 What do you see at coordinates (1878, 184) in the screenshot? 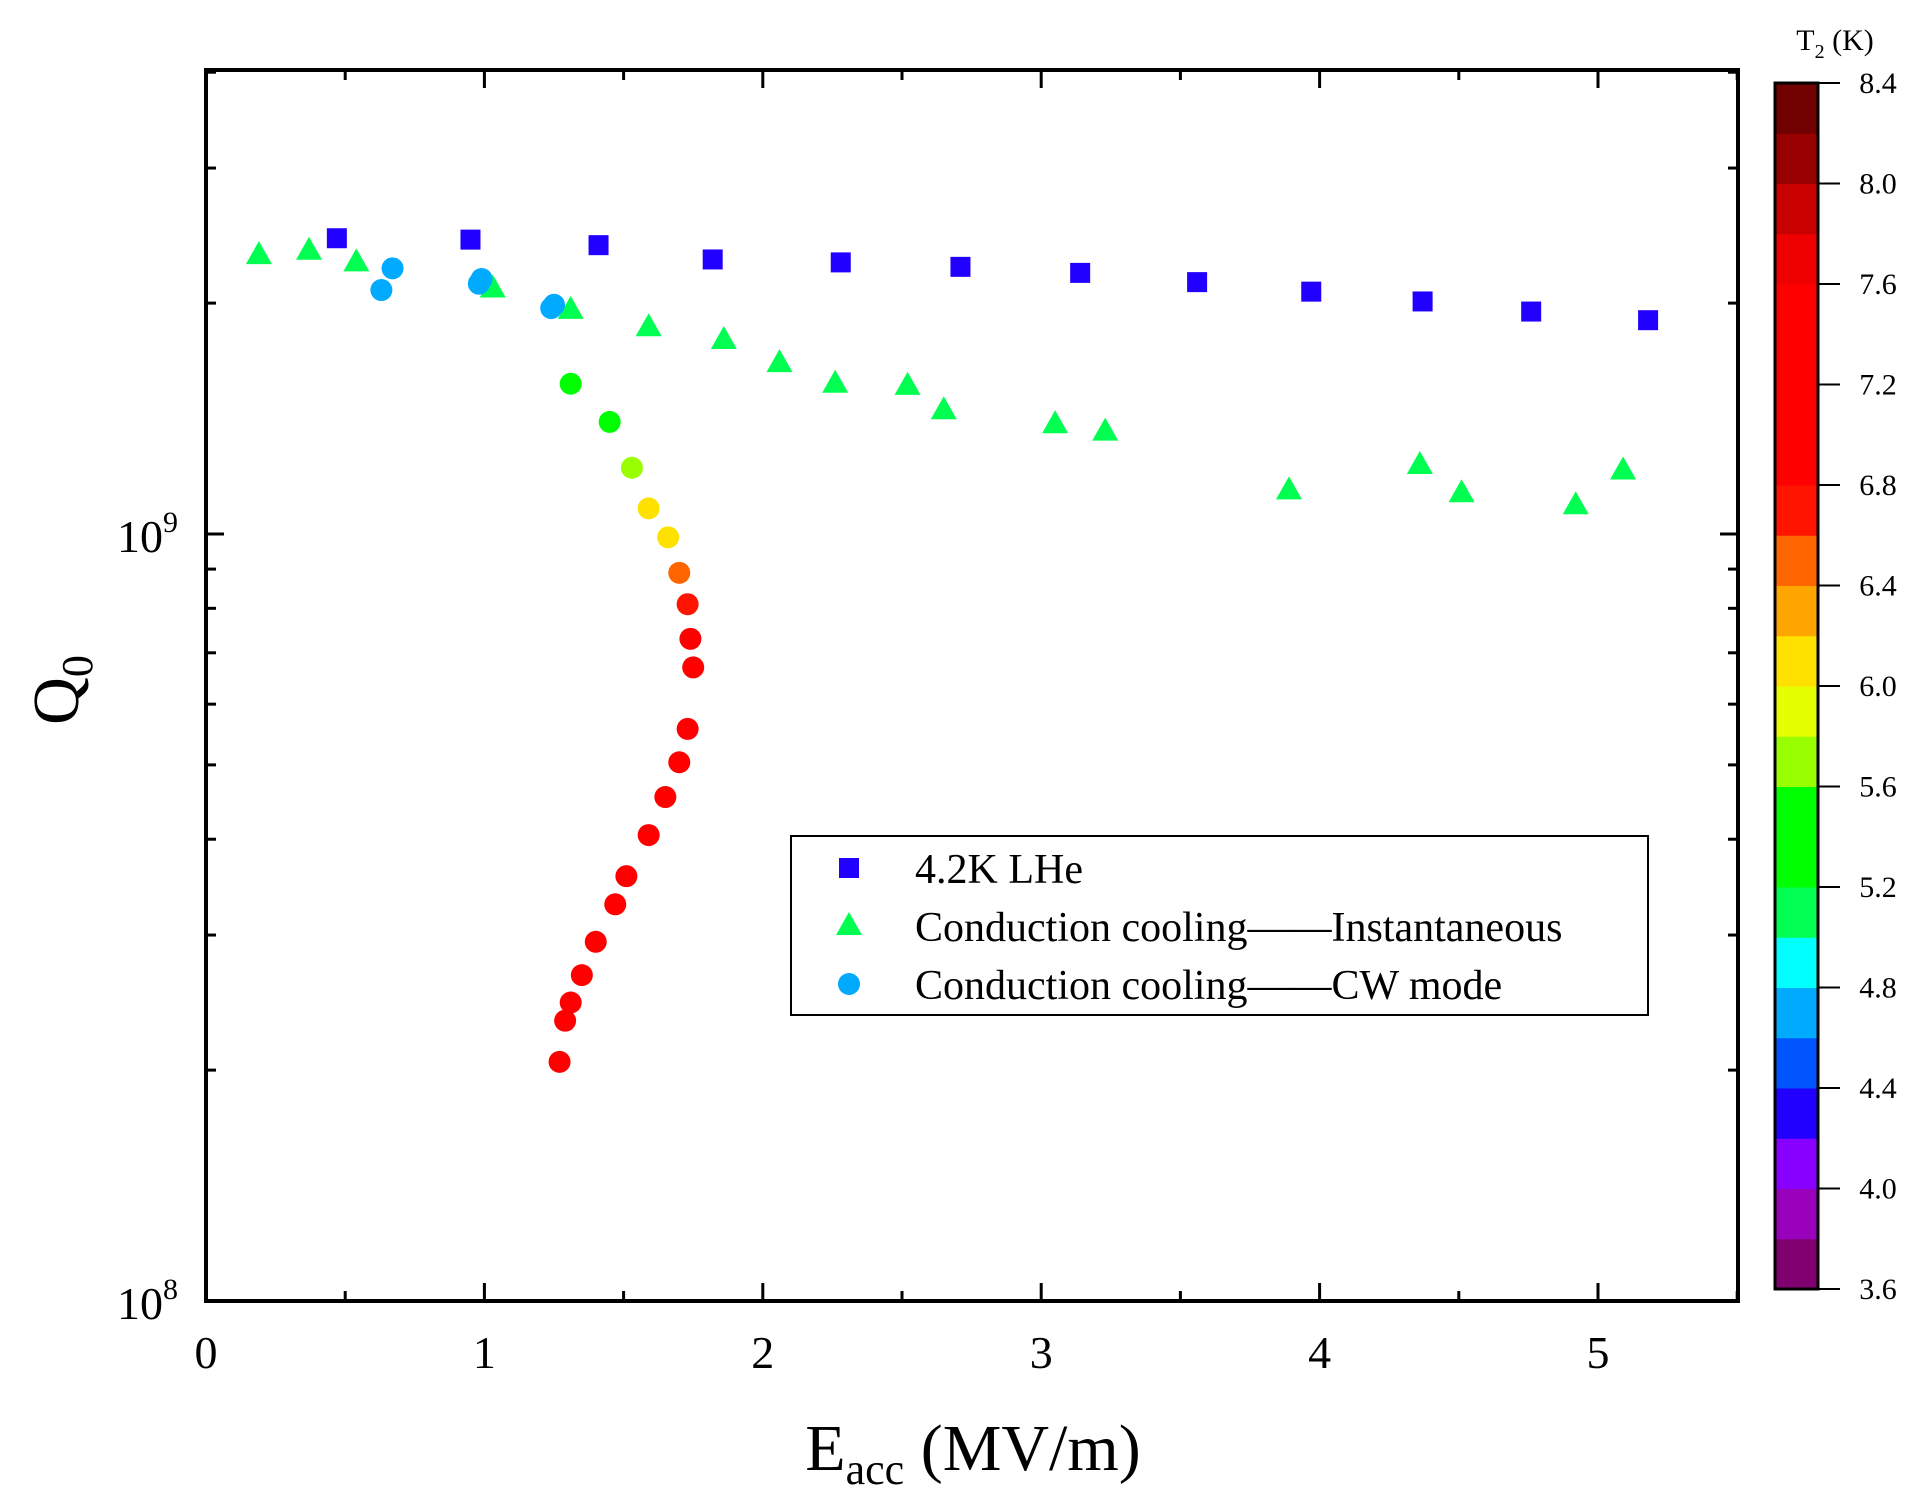
I see `colorbar-tick-label: 8.0` at bounding box center [1878, 184].